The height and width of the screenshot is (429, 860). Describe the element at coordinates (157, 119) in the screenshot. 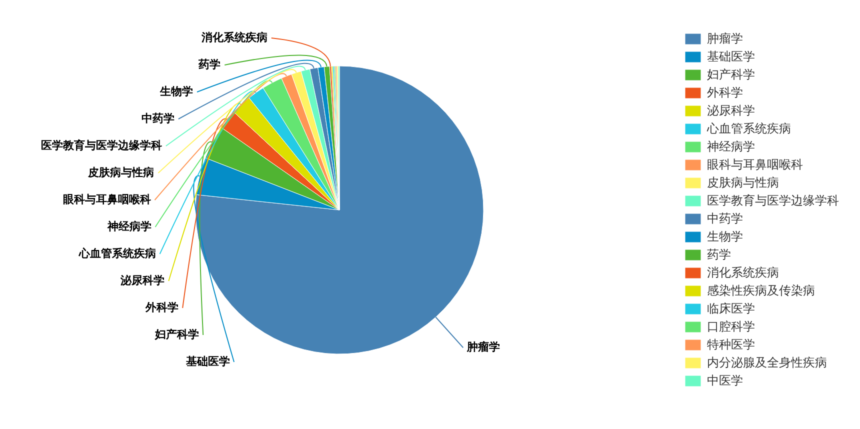

I see `data-label: 中药学` at that location.